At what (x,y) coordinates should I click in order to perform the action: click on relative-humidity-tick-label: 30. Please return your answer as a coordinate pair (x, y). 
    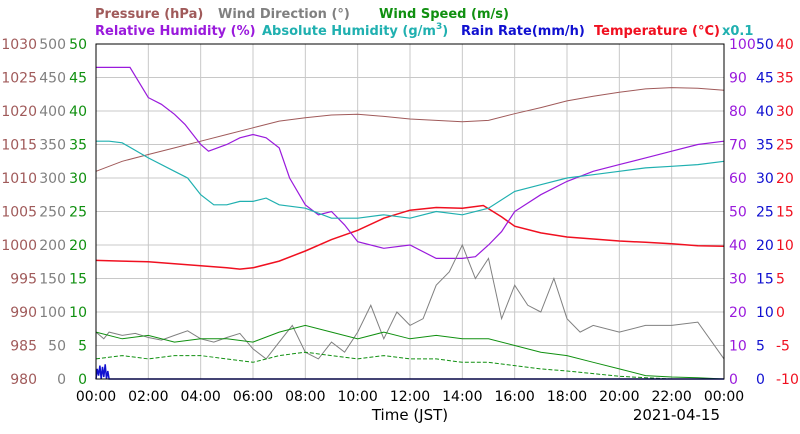
    Looking at the image, I should click on (738, 280).